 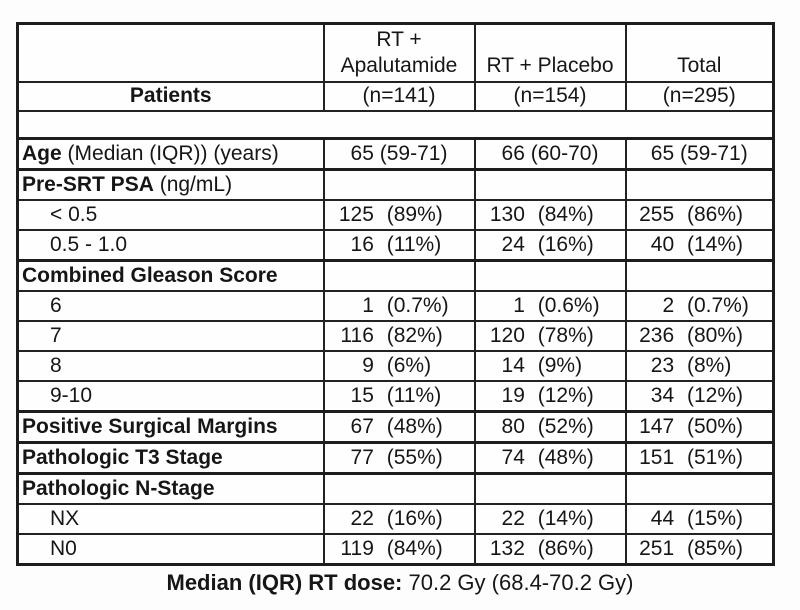 What do you see at coordinates (170, 306) in the screenshot?
I see `row-label: 6` at bounding box center [170, 306].